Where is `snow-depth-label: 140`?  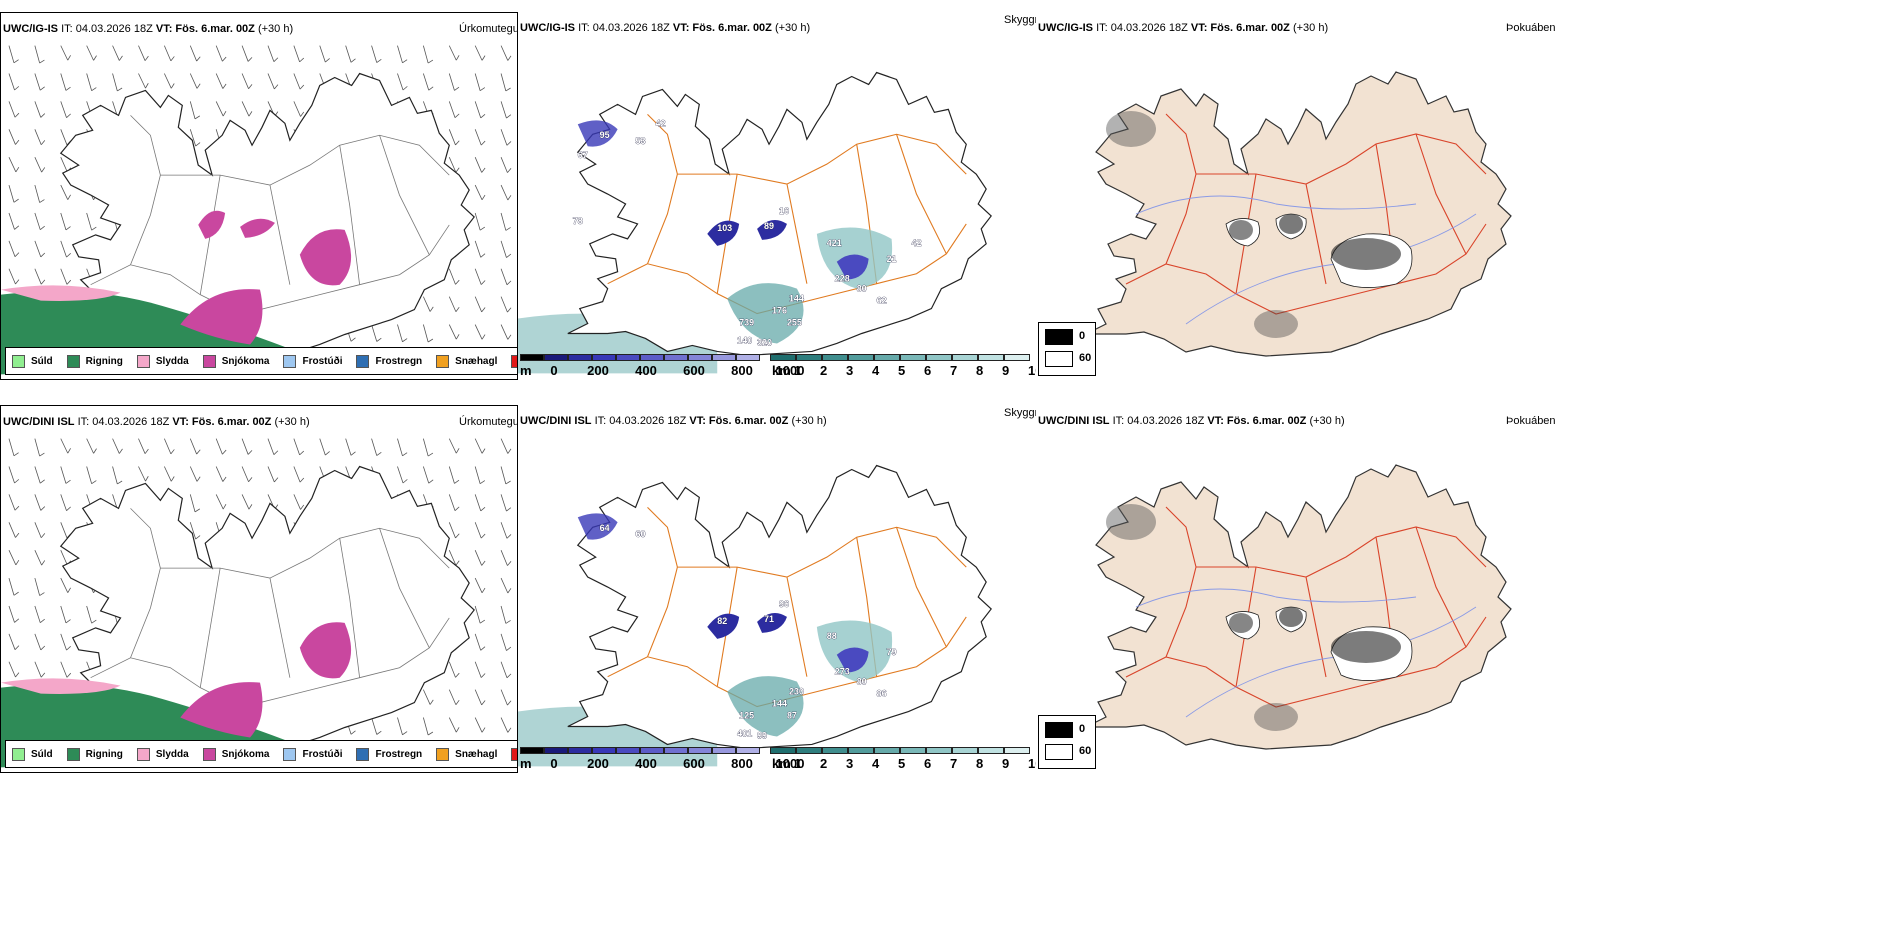 snow-depth-label: 140 is located at coordinates (744, 340).